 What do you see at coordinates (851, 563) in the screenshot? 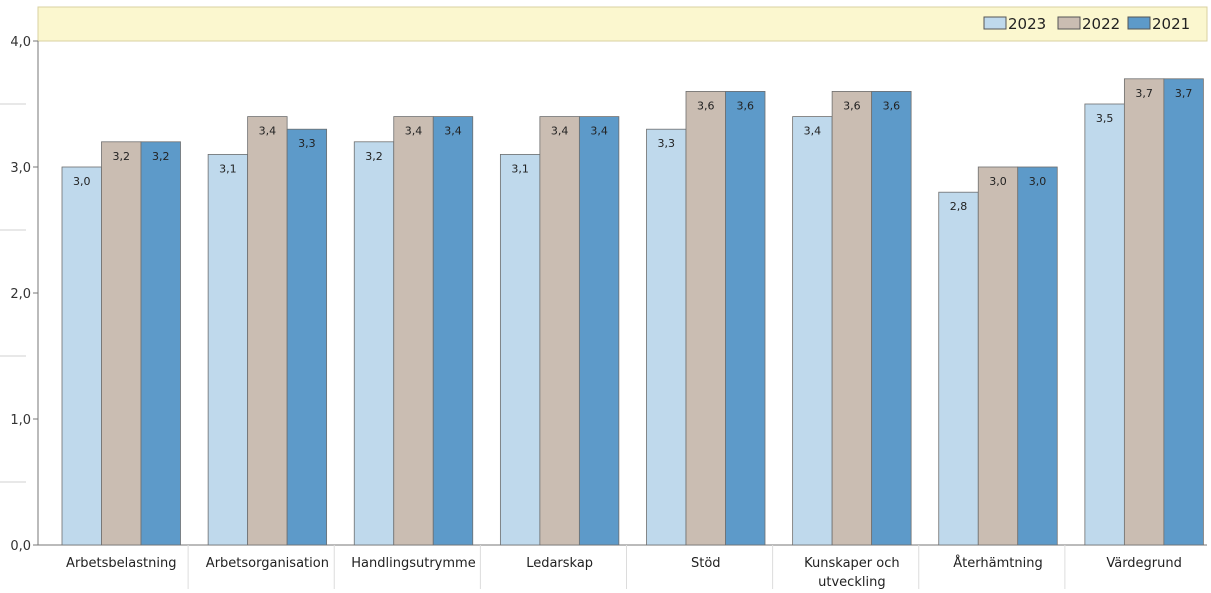
I see `x-tick-label: Kunskaper och` at bounding box center [851, 563].